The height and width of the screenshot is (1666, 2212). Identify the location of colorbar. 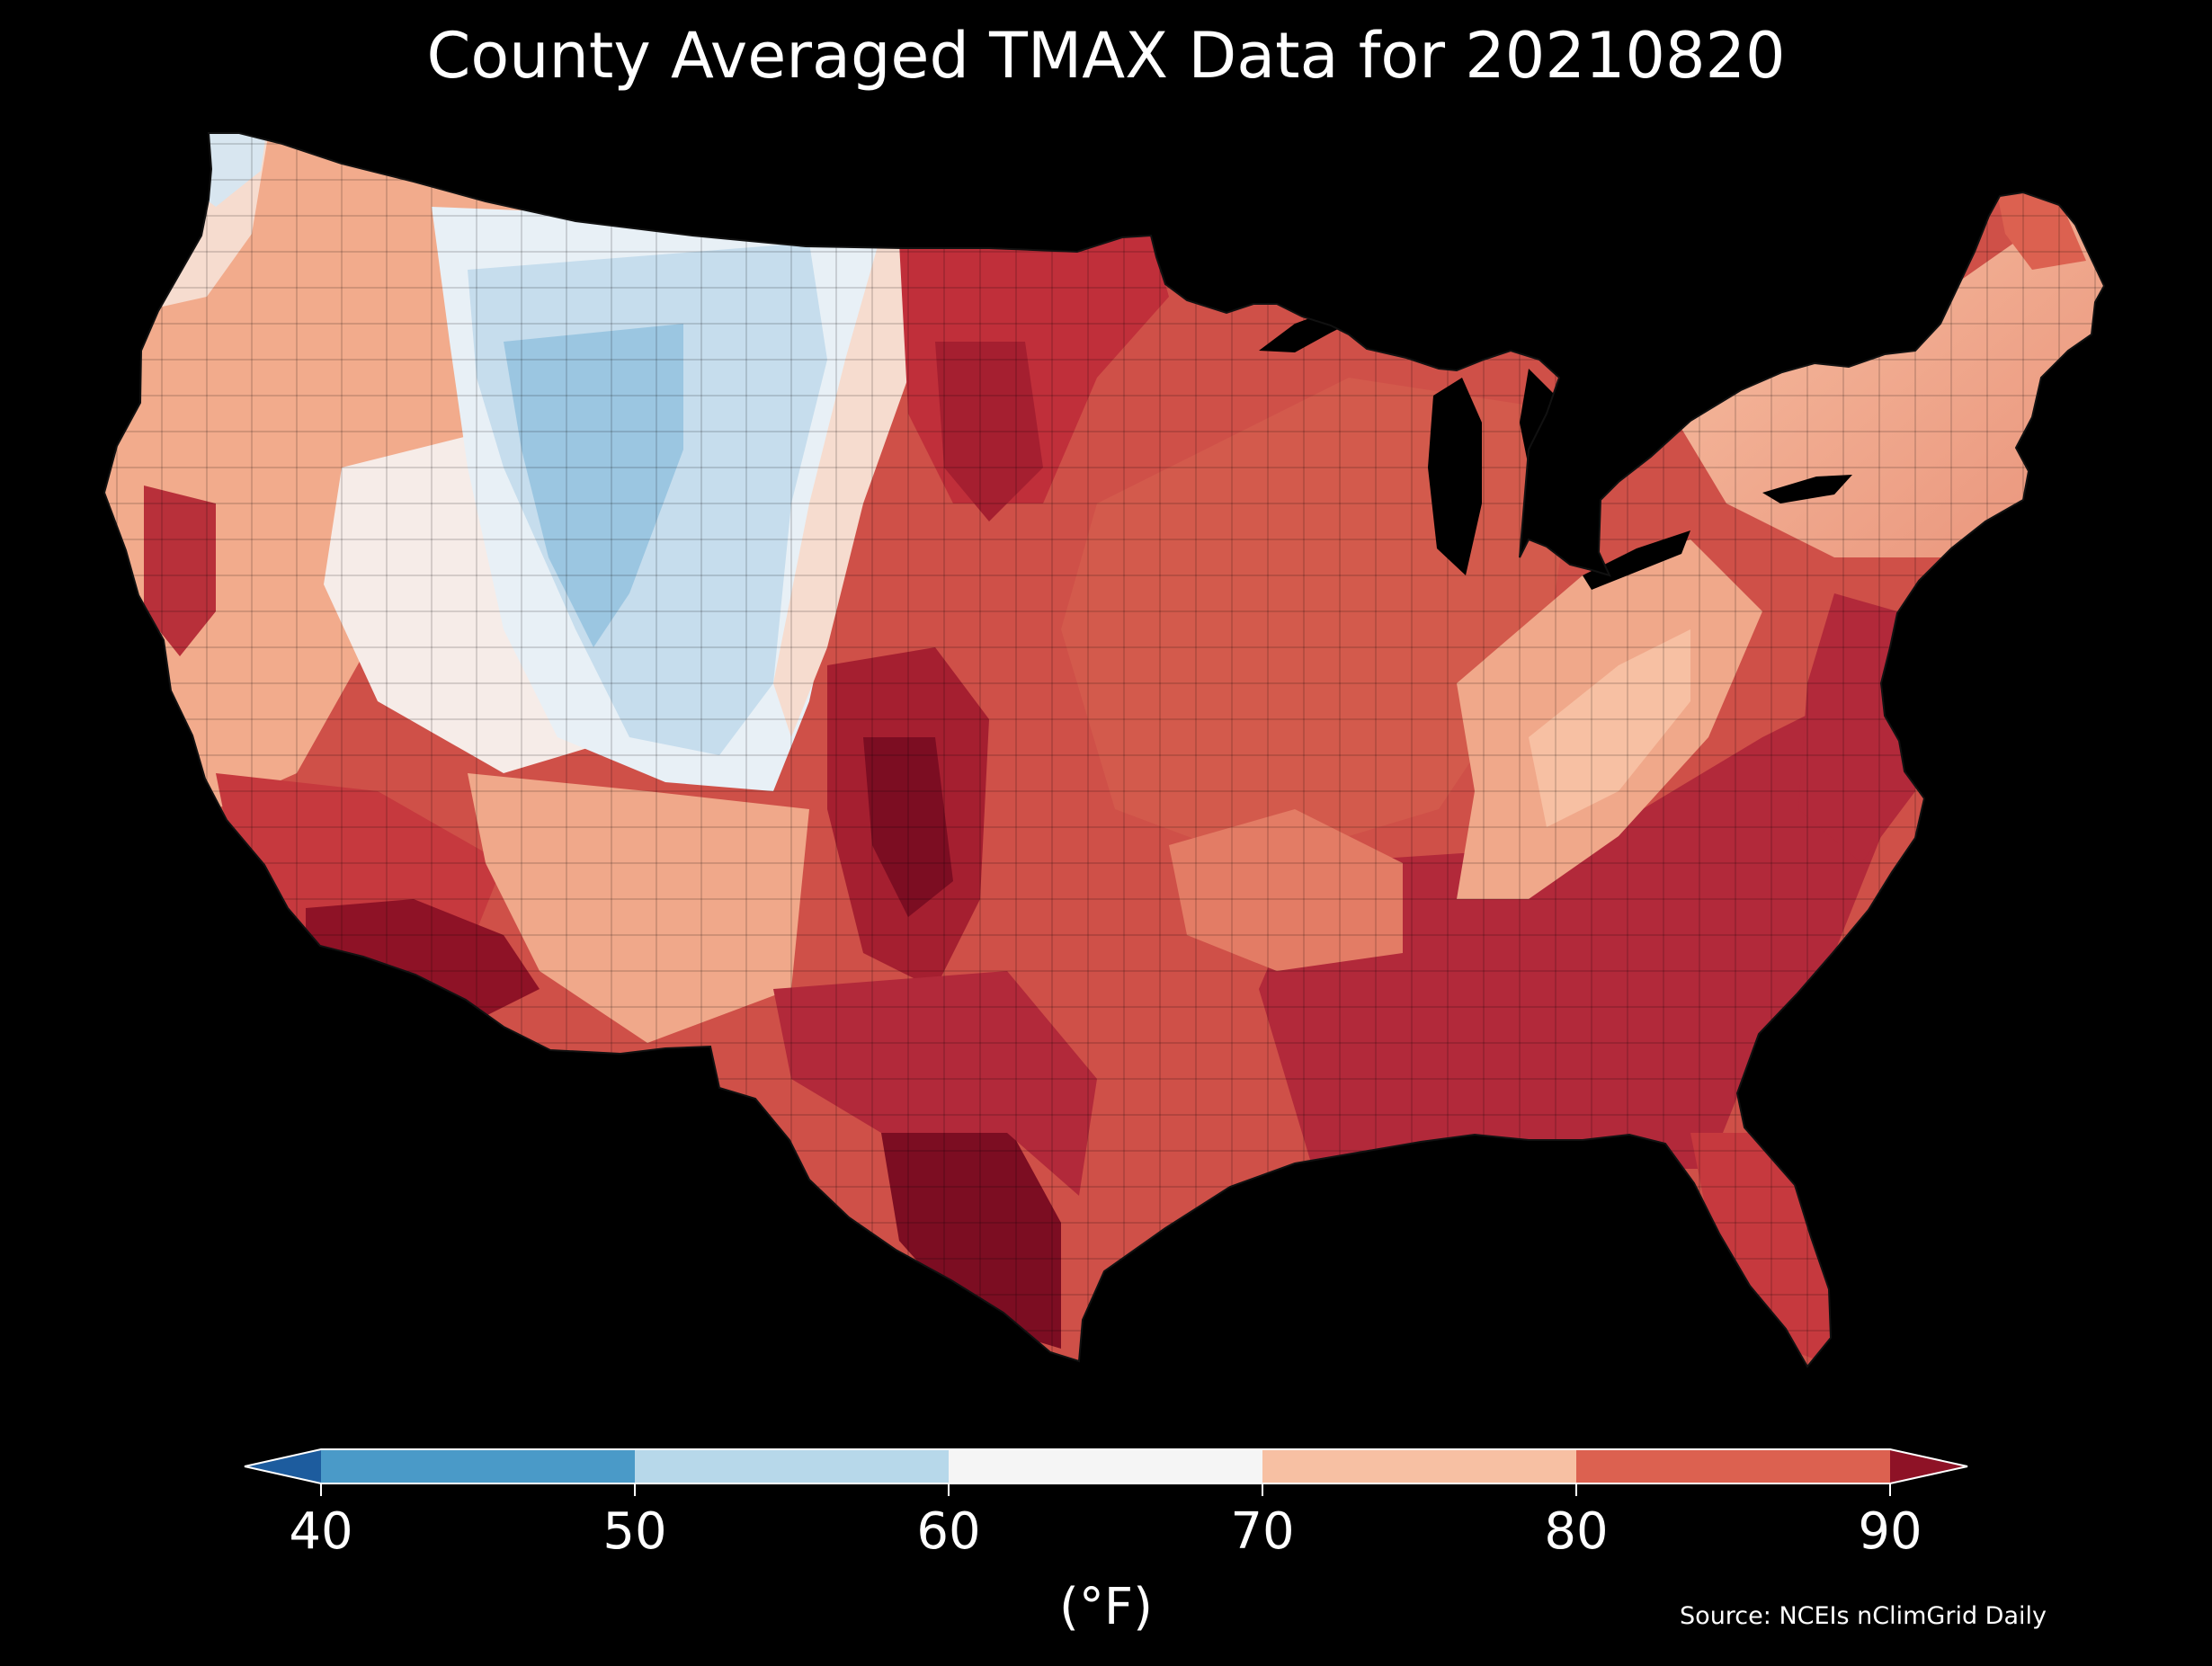
(1106, 1472).